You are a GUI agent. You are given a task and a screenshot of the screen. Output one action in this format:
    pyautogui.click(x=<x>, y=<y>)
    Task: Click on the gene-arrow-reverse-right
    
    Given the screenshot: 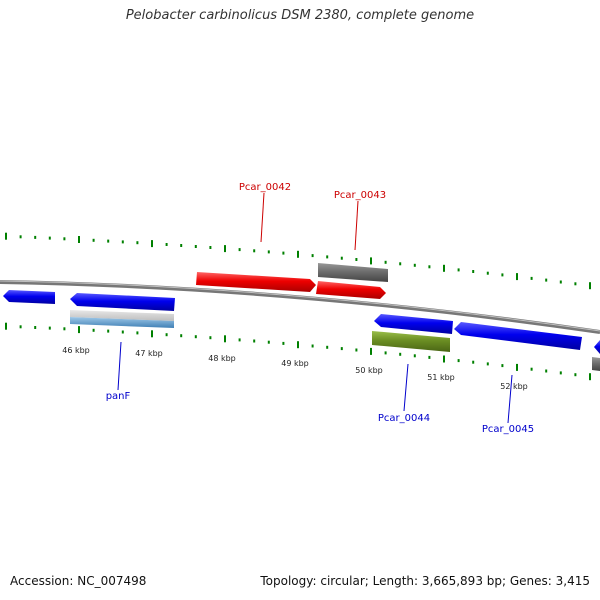 What is the action you would take?
    pyautogui.click(x=597, y=347)
    